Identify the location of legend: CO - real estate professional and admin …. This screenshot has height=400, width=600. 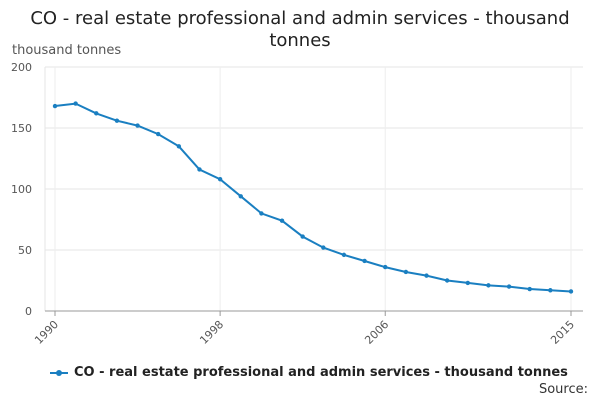
(309, 372).